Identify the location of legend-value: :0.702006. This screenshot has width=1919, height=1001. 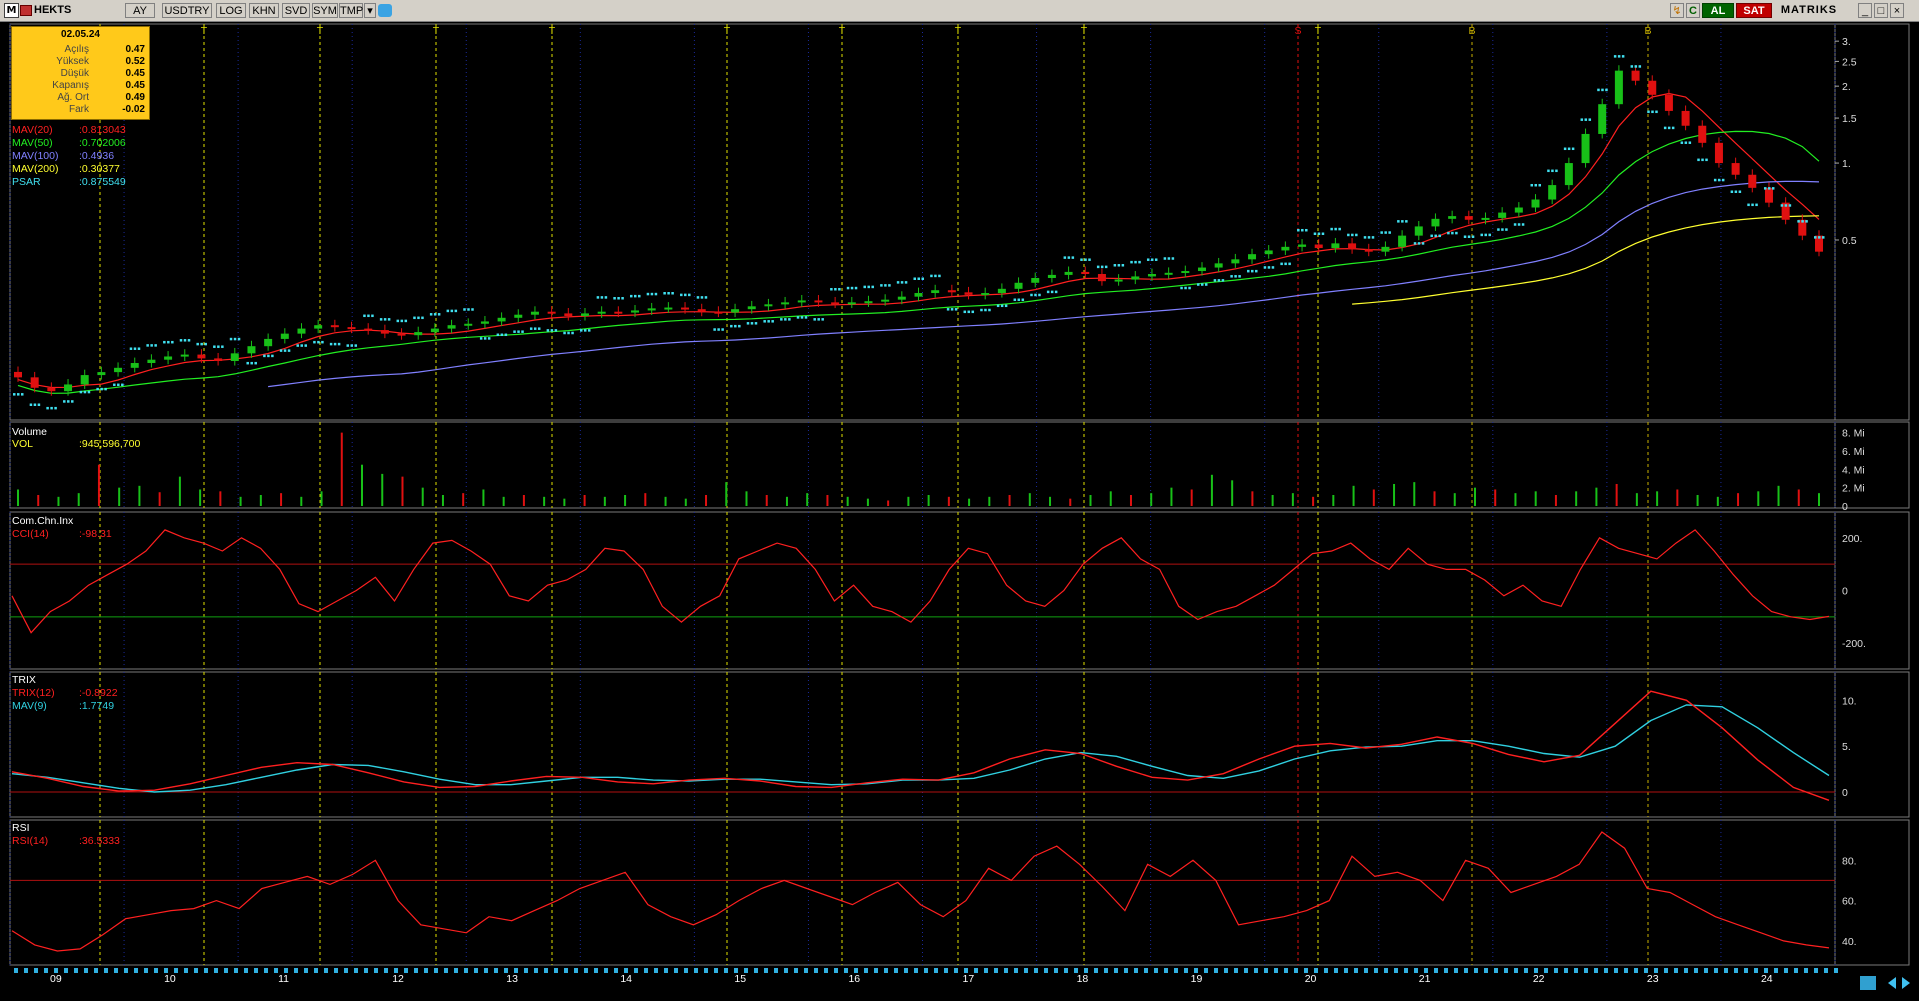
(102, 143).